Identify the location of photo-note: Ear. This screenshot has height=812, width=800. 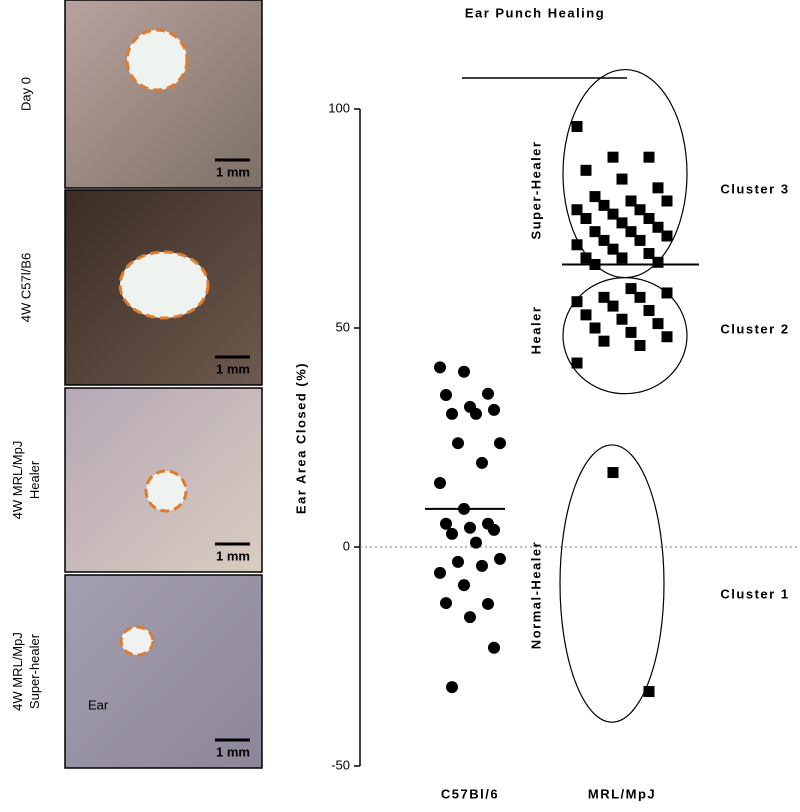
(98, 704).